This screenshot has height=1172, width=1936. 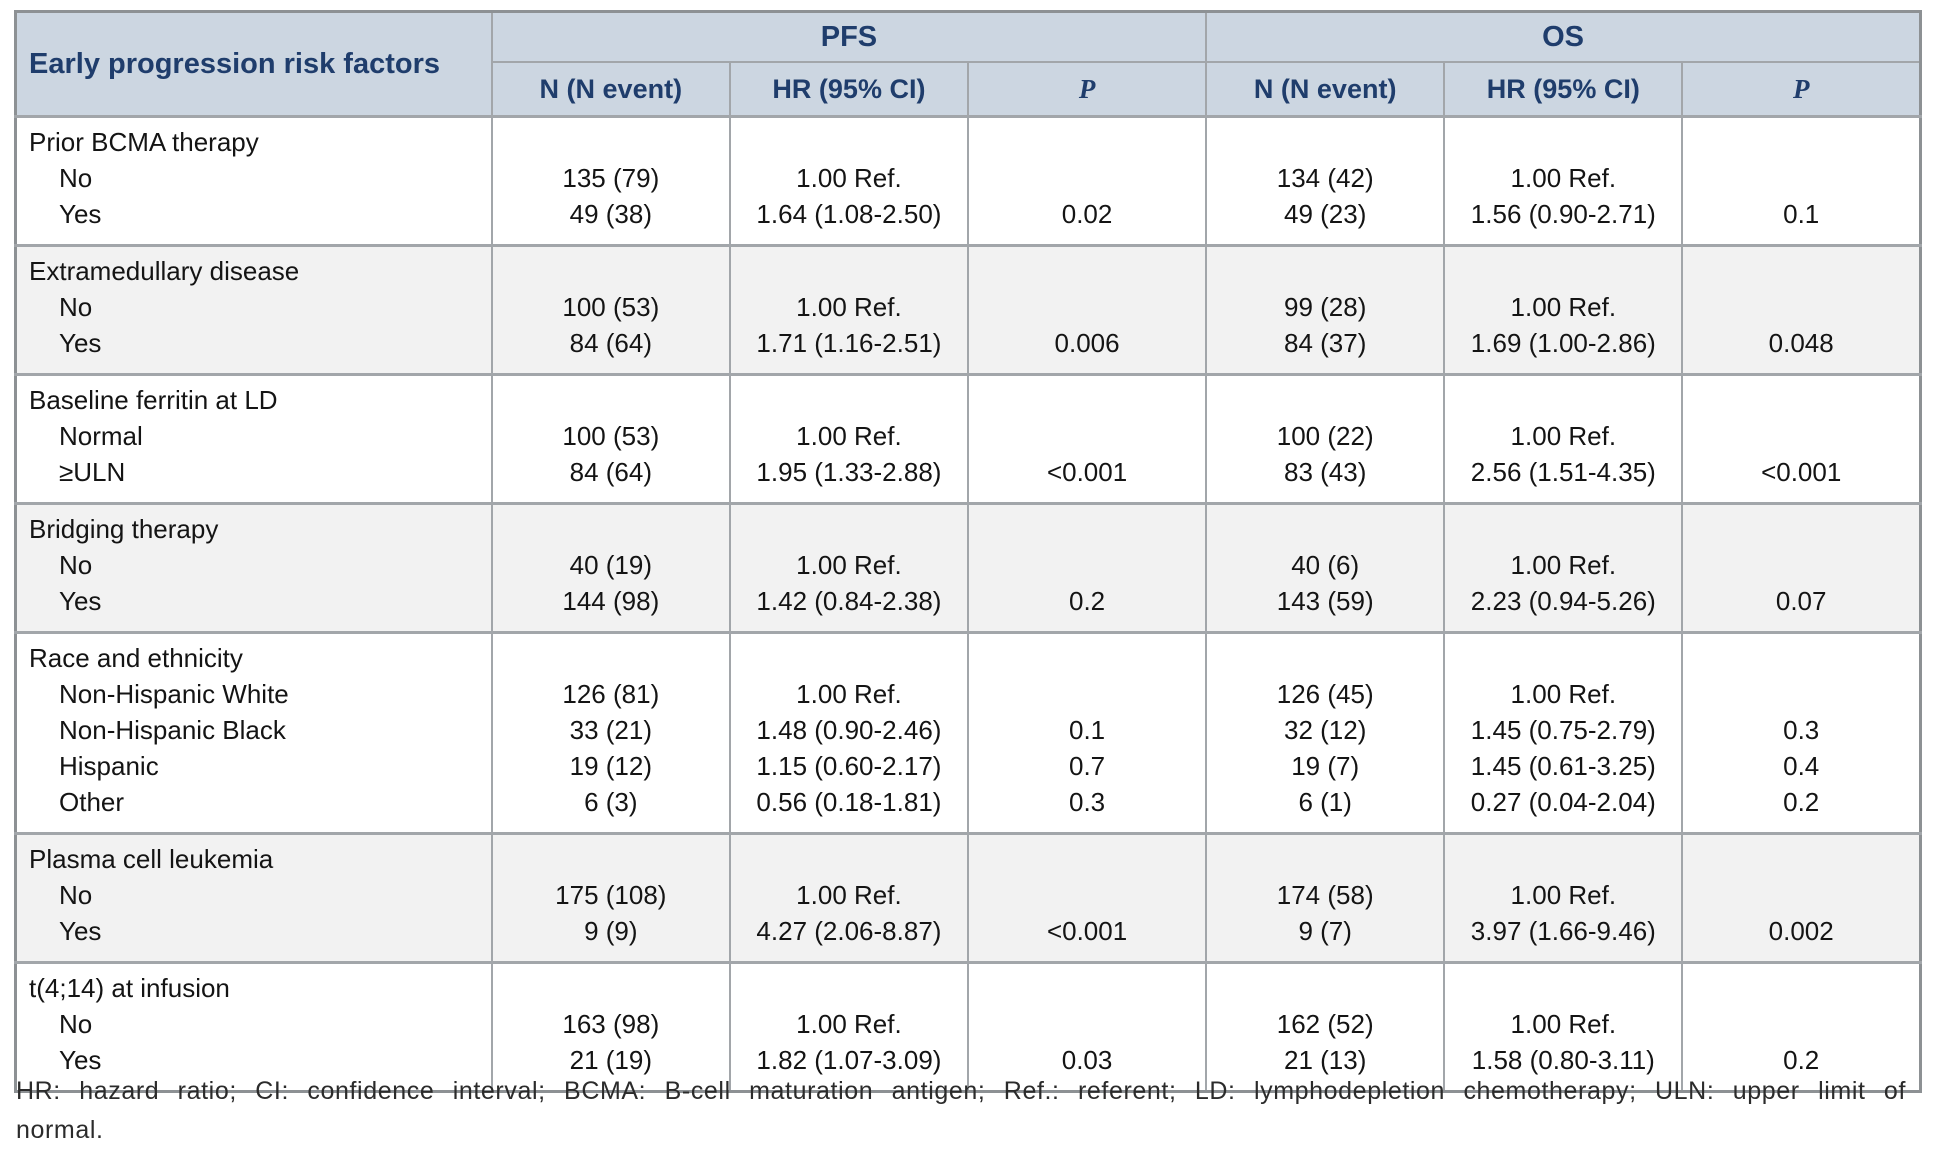 I want to click on value-cell: 49 (23), so click(x=1325, y=221).